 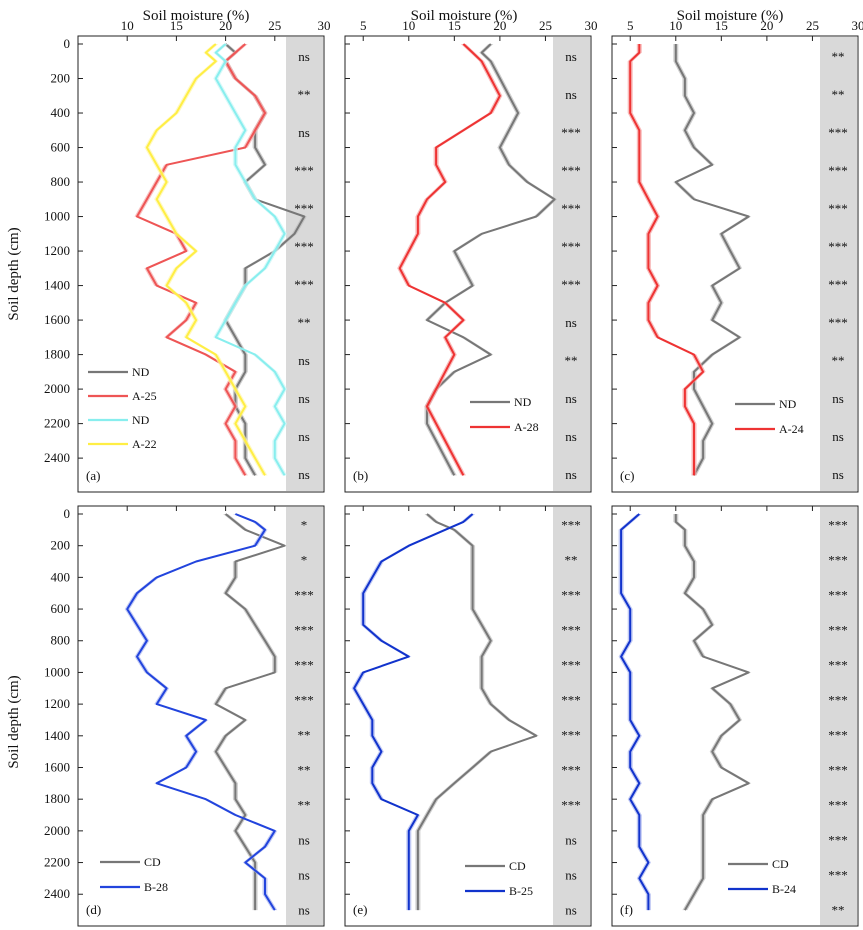 What do you see at coordinates (57, 250) in the screenshot?
I see `y-tick-label: 1200` at bounding box center [57, 250].